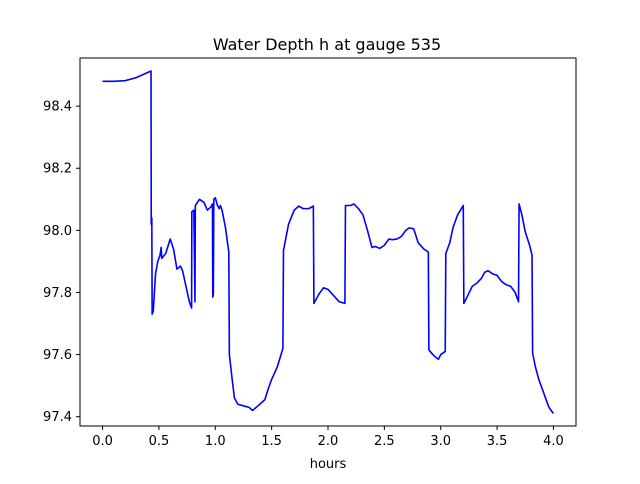  Describe the element at coordinates (215, 441) in the screenshot. I see `x-tick-label: 1.0` at that location.